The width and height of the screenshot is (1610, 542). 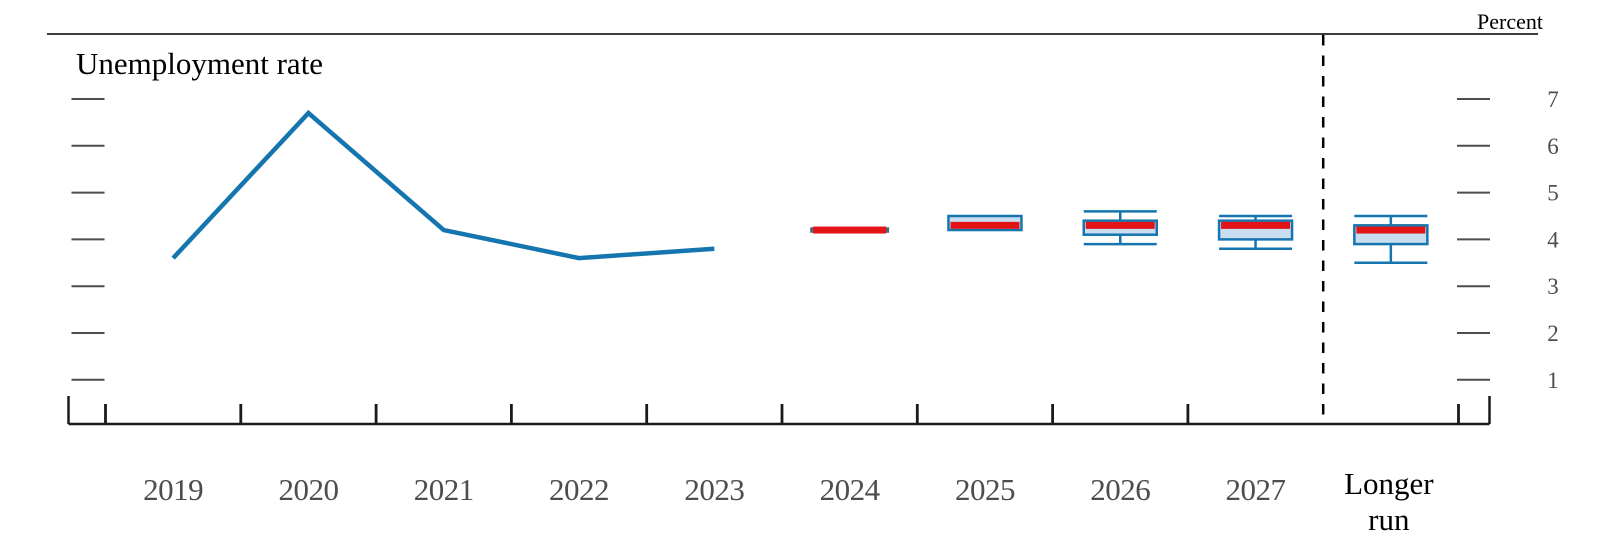 I want to click on x-year-label-2026: 2026, so click(x=1120, y=489).